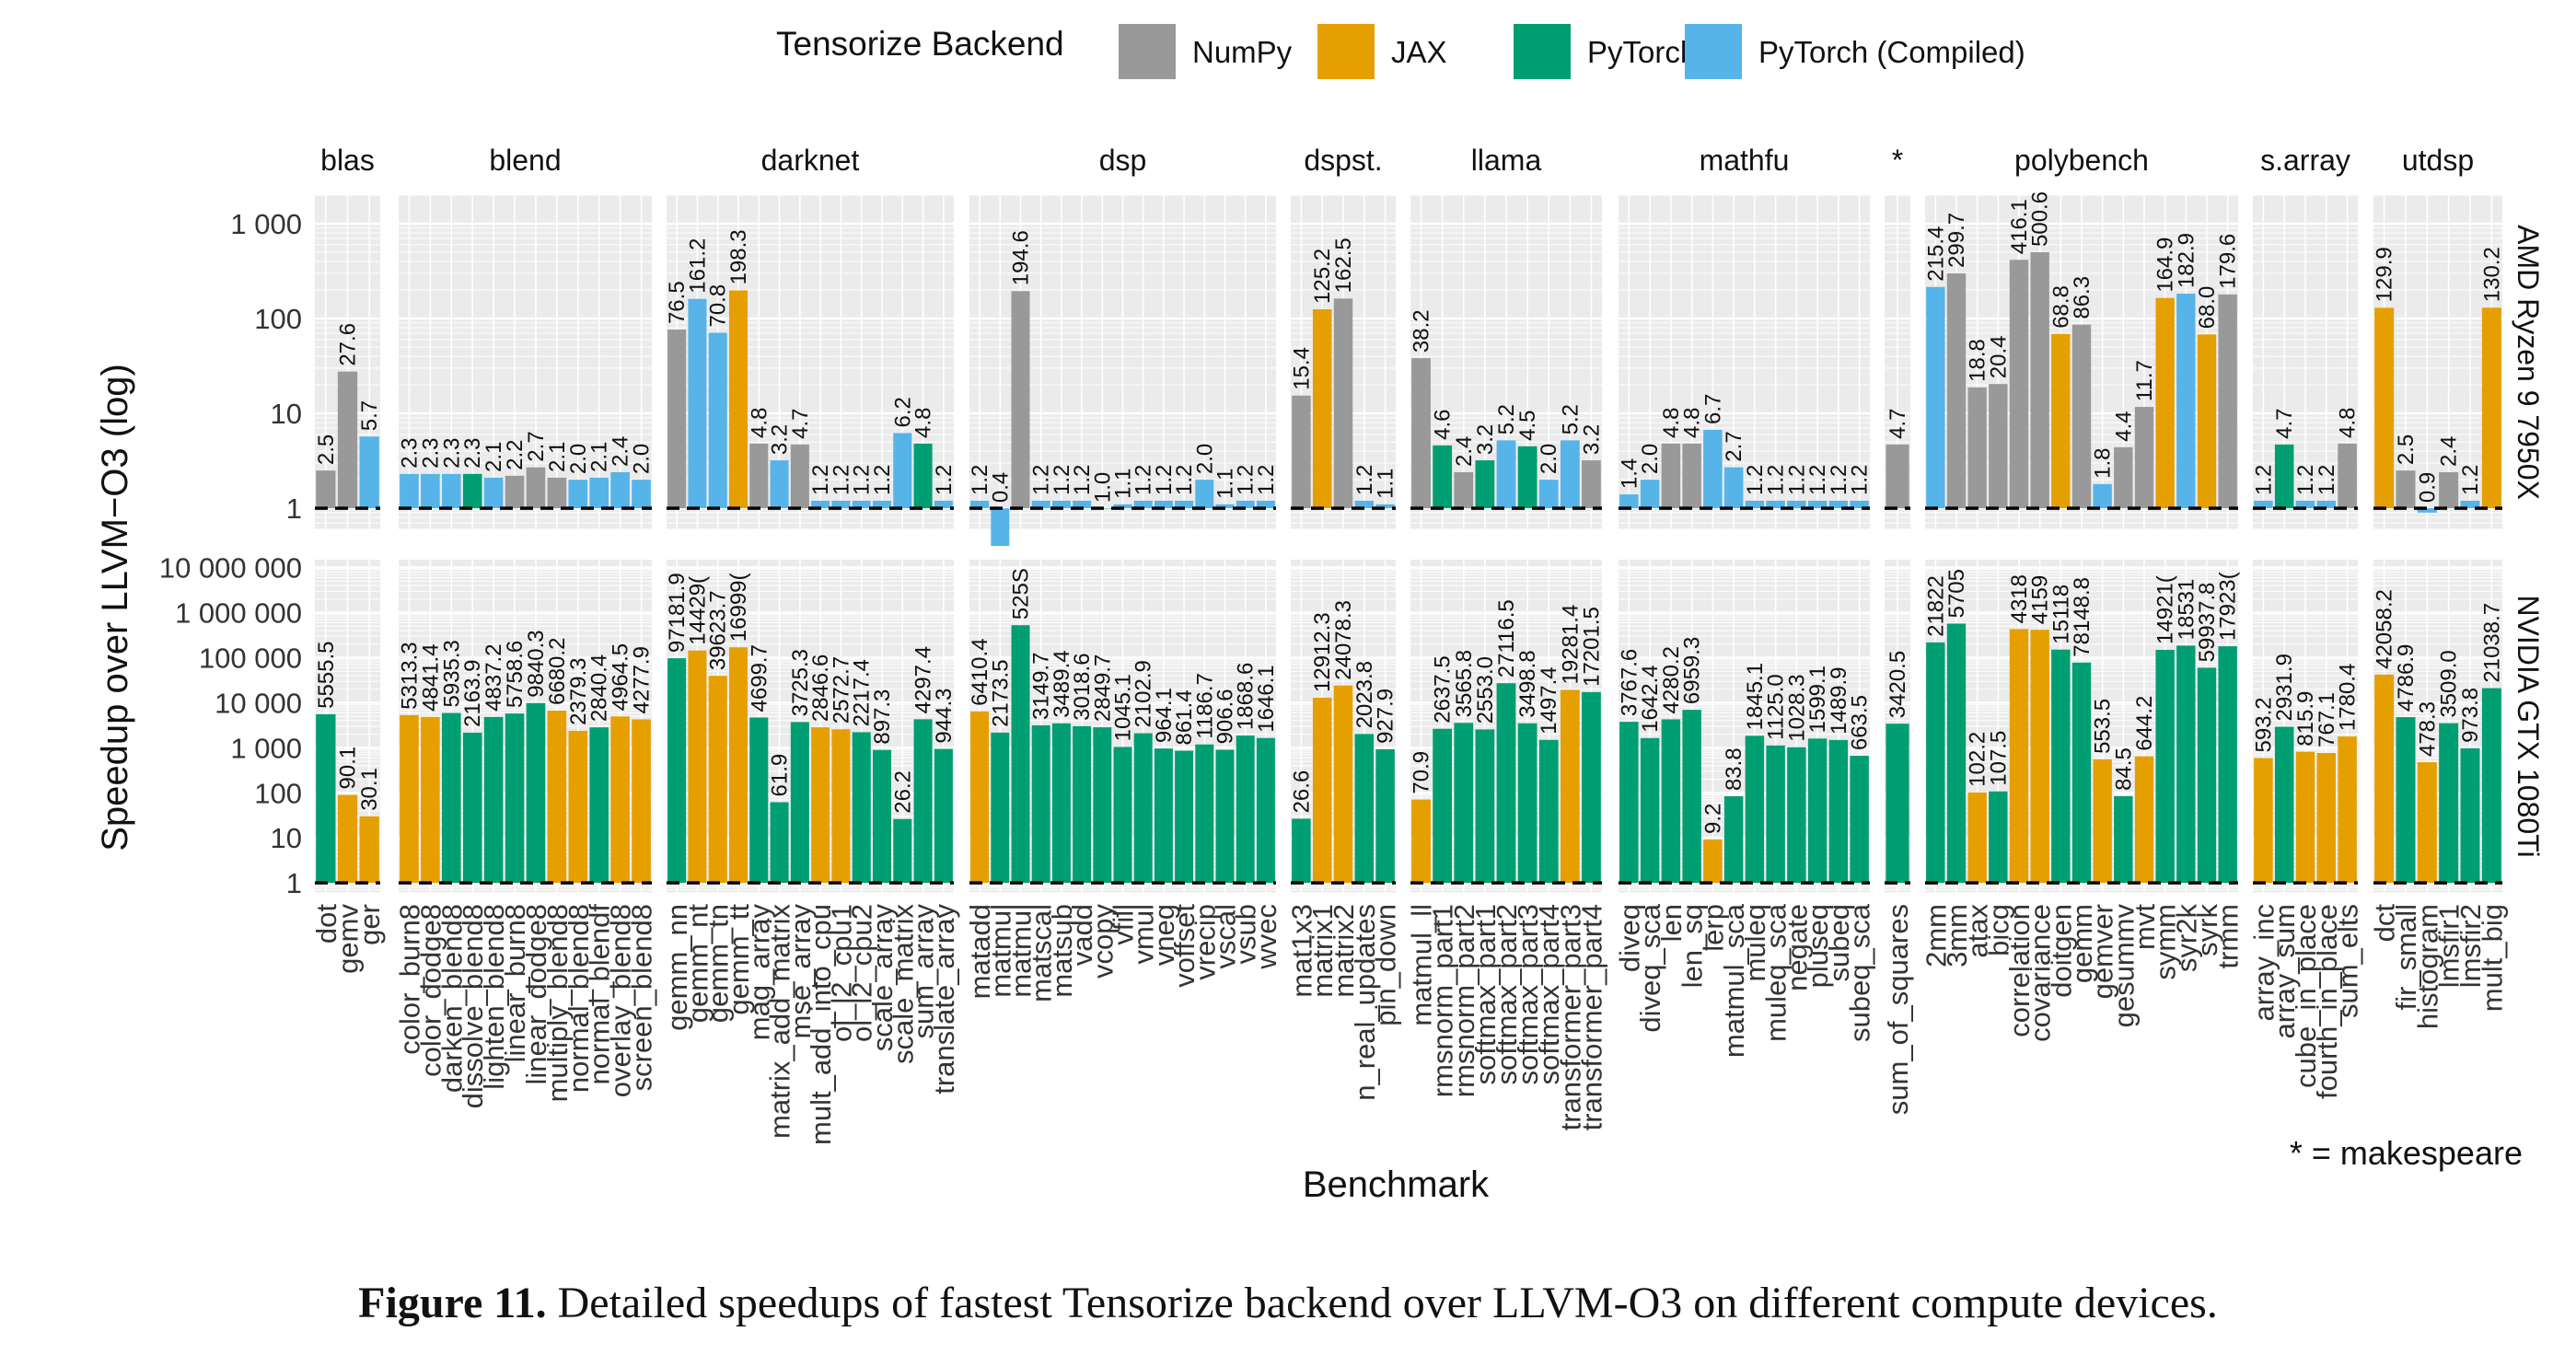 Image resolution: width=2576 pixels, height=1355 pixels. Describe the element at coordinates (1642, 52) in the screenshot. I see `legend-label: PyTorch` at that location.